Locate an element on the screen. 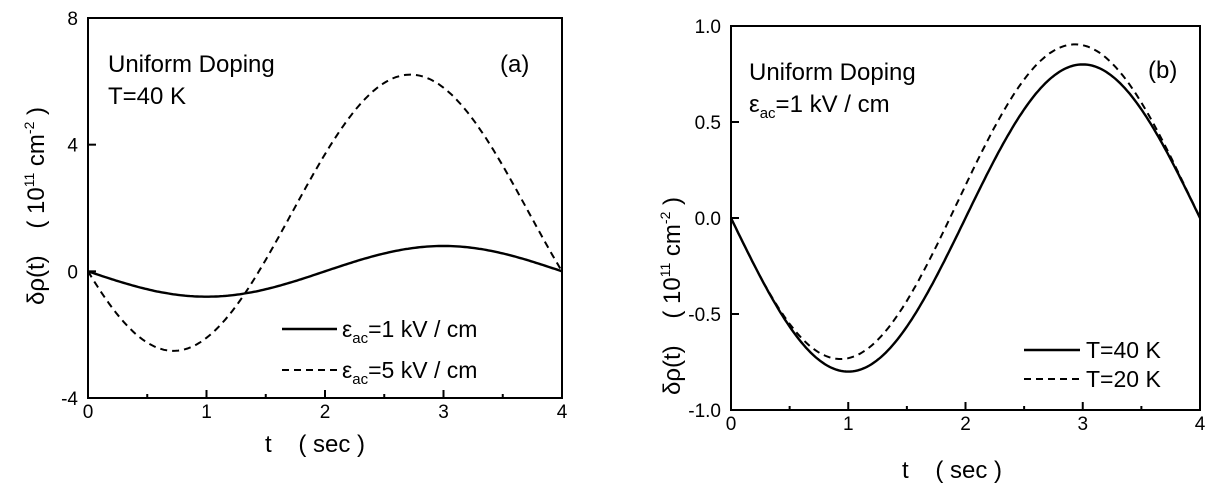  panel-a-ylabel-exp1: 11 is located at coordinates (29, 180).